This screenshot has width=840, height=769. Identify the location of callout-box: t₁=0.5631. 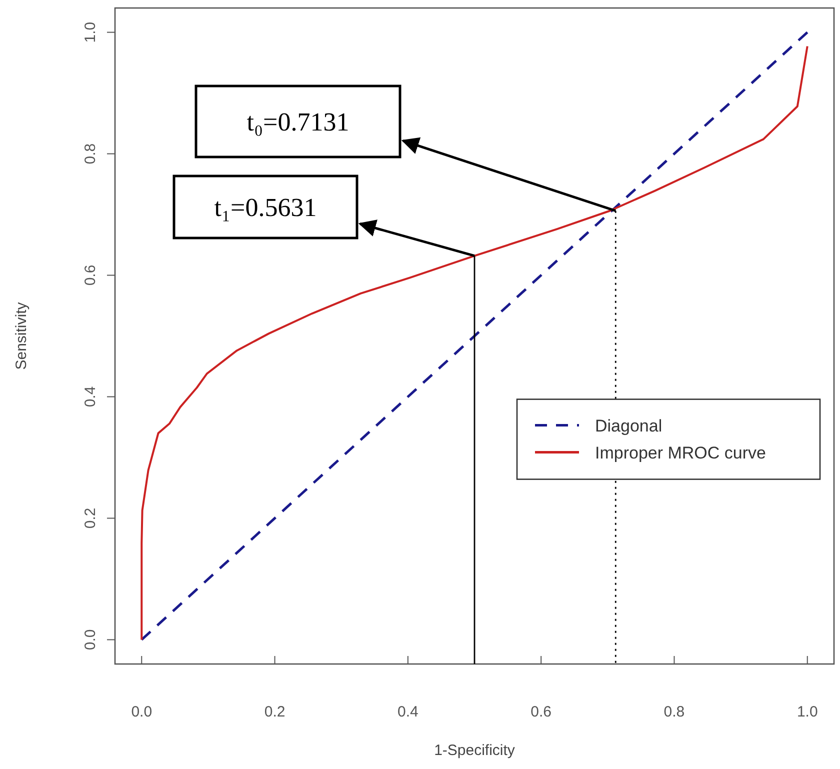
(265, 207).